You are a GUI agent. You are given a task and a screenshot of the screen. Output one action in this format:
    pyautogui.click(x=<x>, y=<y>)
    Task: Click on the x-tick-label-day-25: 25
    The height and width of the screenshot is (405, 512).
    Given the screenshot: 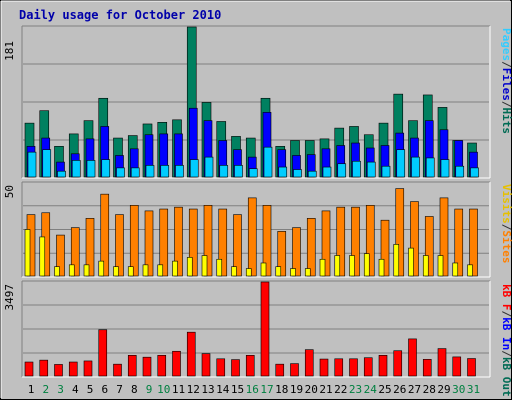 What is the action you would take?
    pyautogui.click(x=384, y=389)
    